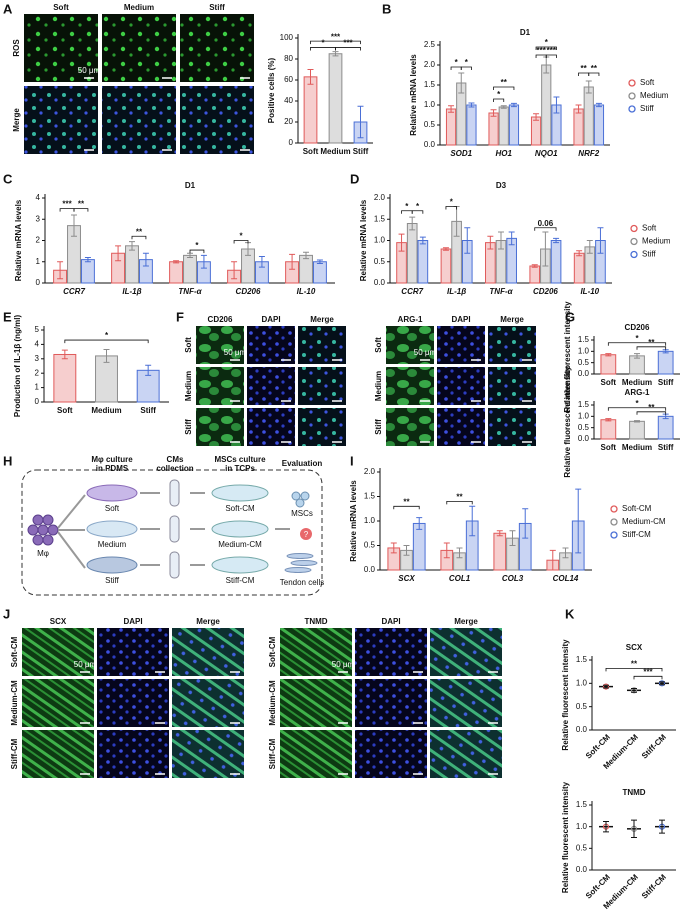 This screenshot has height=910, width=700. I want to click on step-label: collection, so click(174, 468).